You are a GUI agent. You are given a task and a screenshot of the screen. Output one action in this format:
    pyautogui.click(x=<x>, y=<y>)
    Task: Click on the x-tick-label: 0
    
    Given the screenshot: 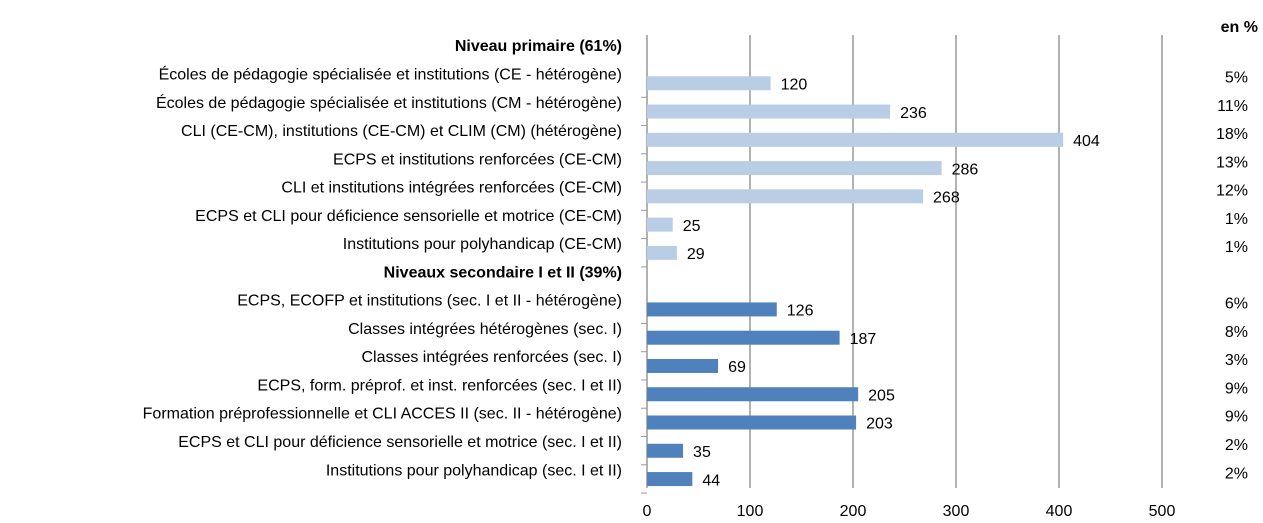 What is the action you would take?
    pyautogui.click(x=647, y=511)
    